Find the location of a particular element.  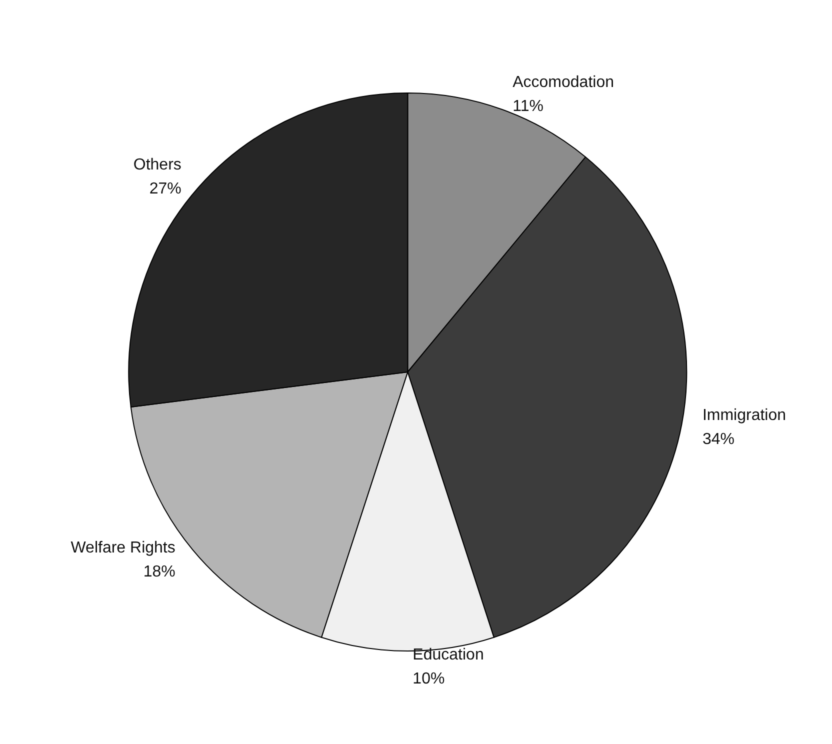

data-label: 11% is located at coordinates (528, 106).